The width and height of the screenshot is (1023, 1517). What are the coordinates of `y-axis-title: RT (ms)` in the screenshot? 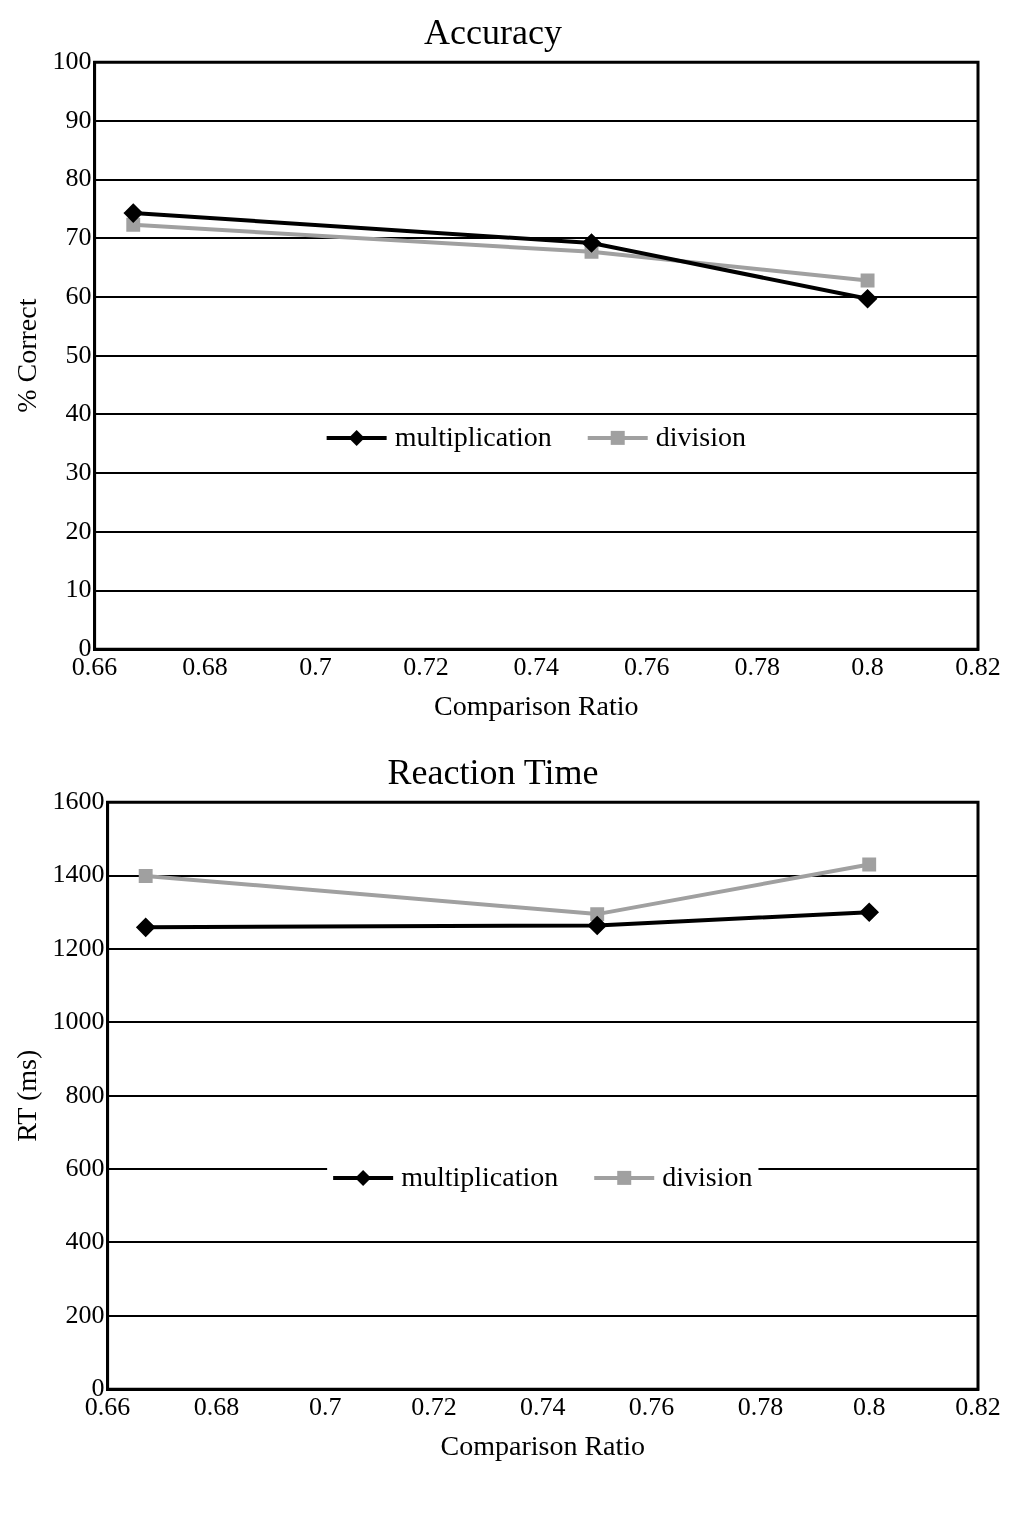 It's located at (27, 1095).